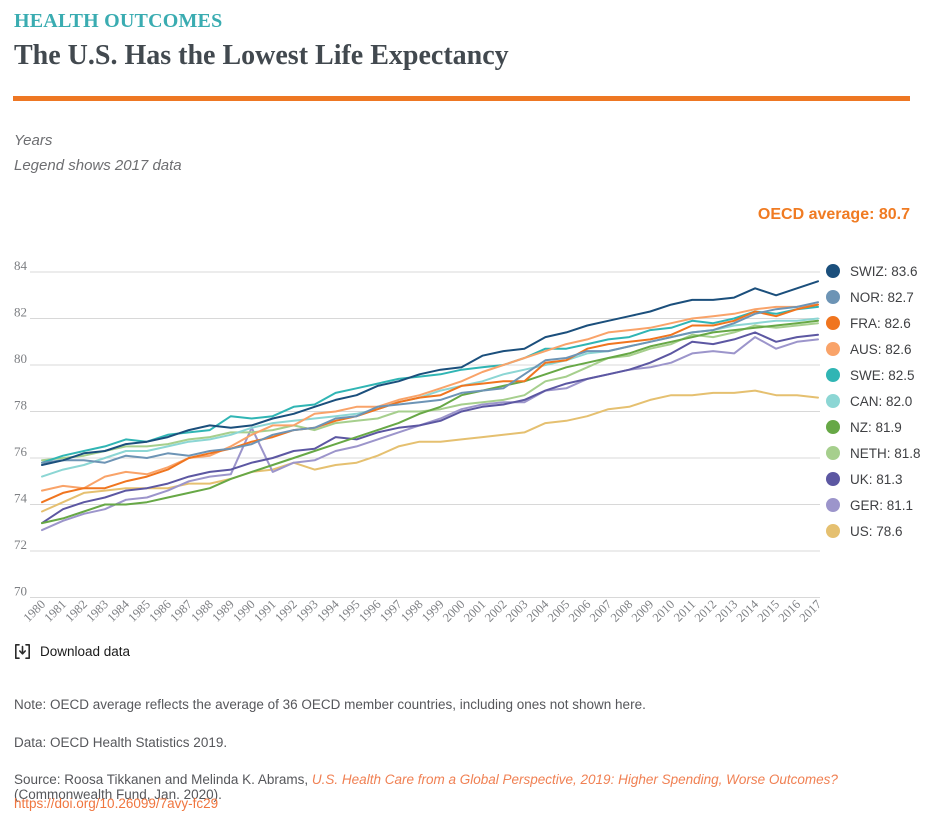 Image resolution: width=943 pixels, height=819 pixels. I want to click on svg-text: 1981, so click(56, 611).